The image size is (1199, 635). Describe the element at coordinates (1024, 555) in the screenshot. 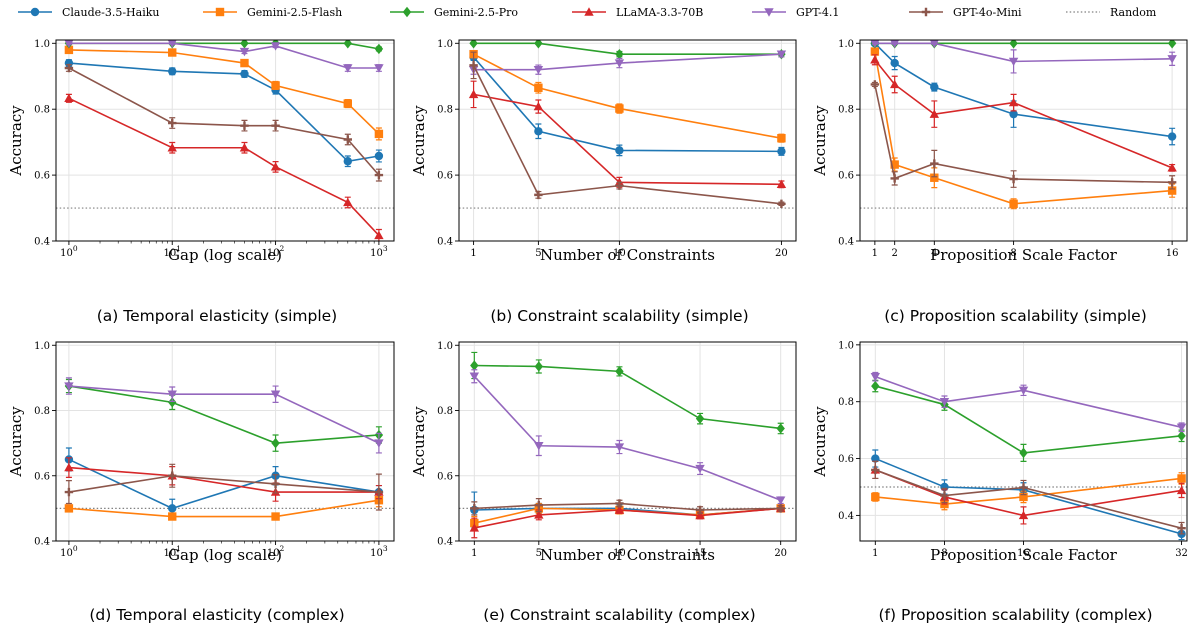

I see `x-axis-label: Proposition Scale Factor` at that location.